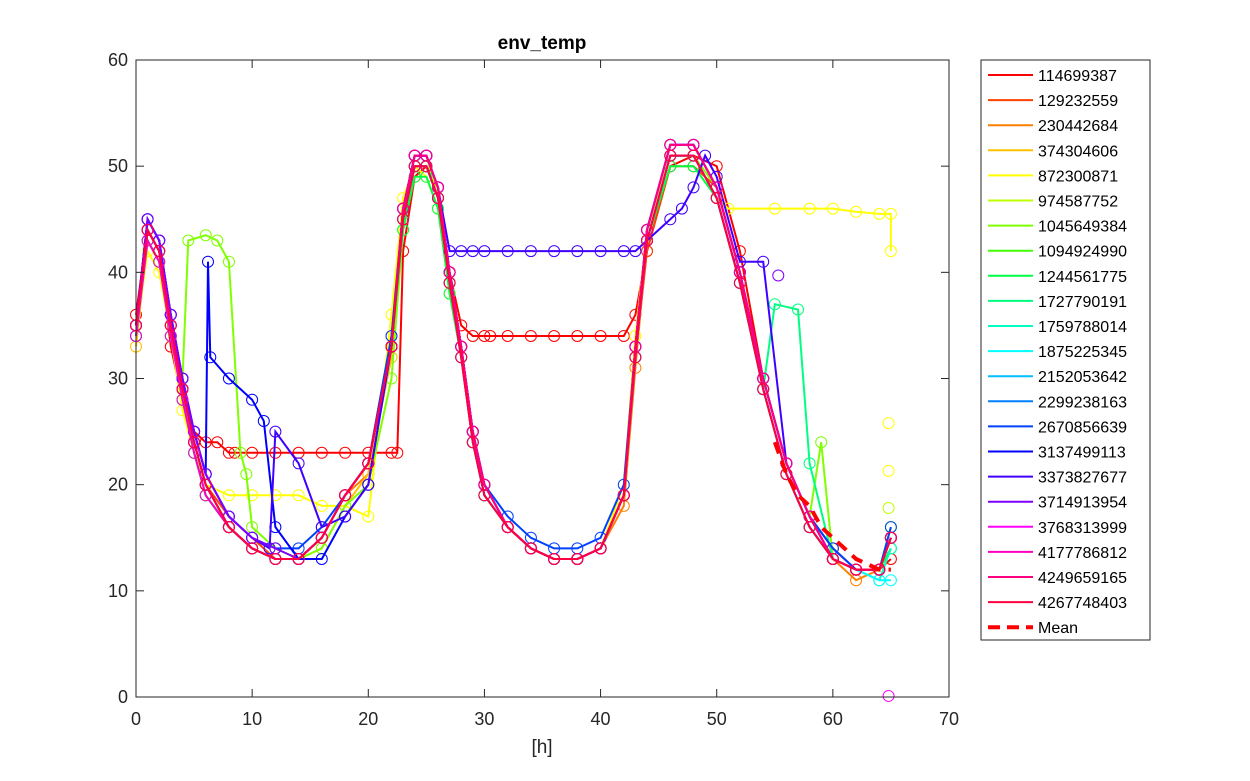 The width and height of the screenshot is (1250, 781). I want to click on legend-label: 3373827677, so click(1082, 478).